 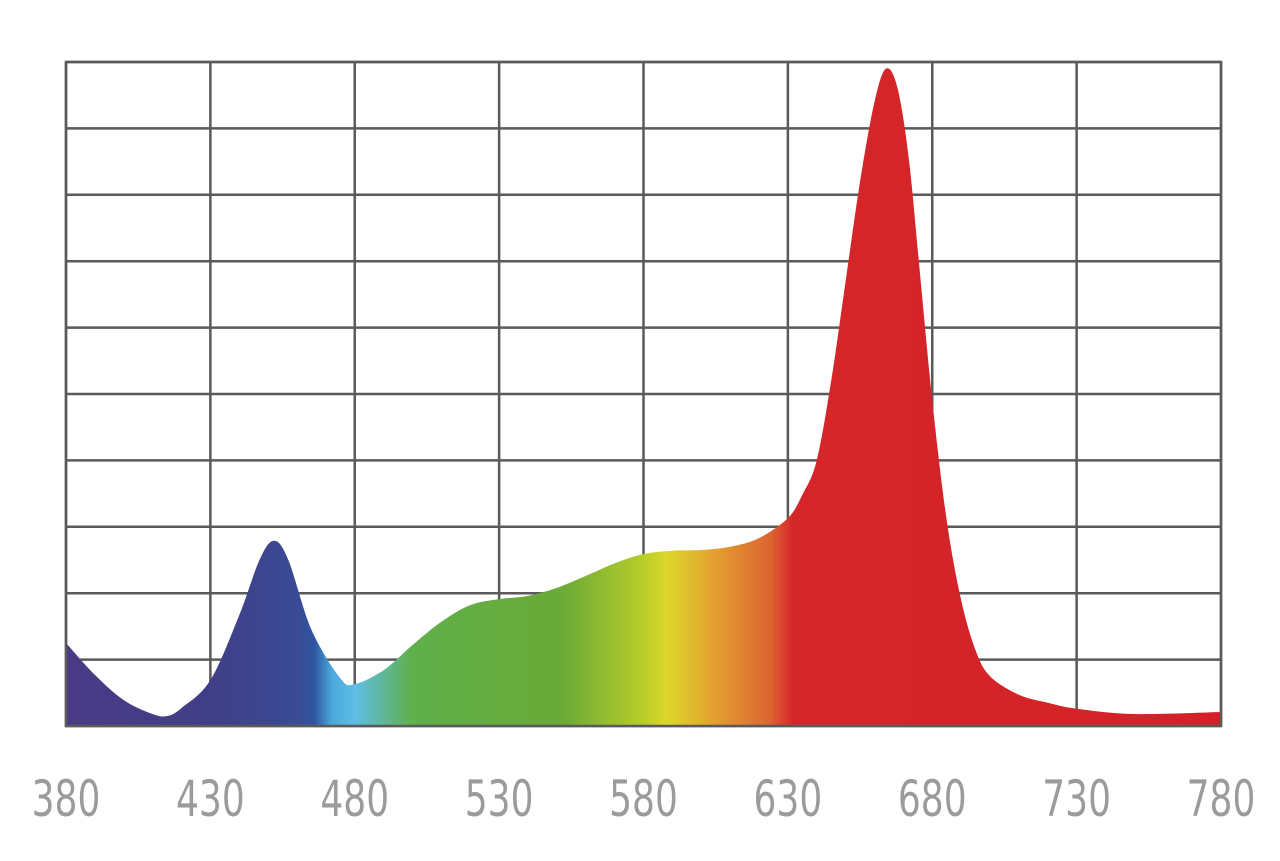 What do you see at coordinates (932, 799) in the screenshot?
I see `x-tick-label: 680` at bounding box center [932, 799].